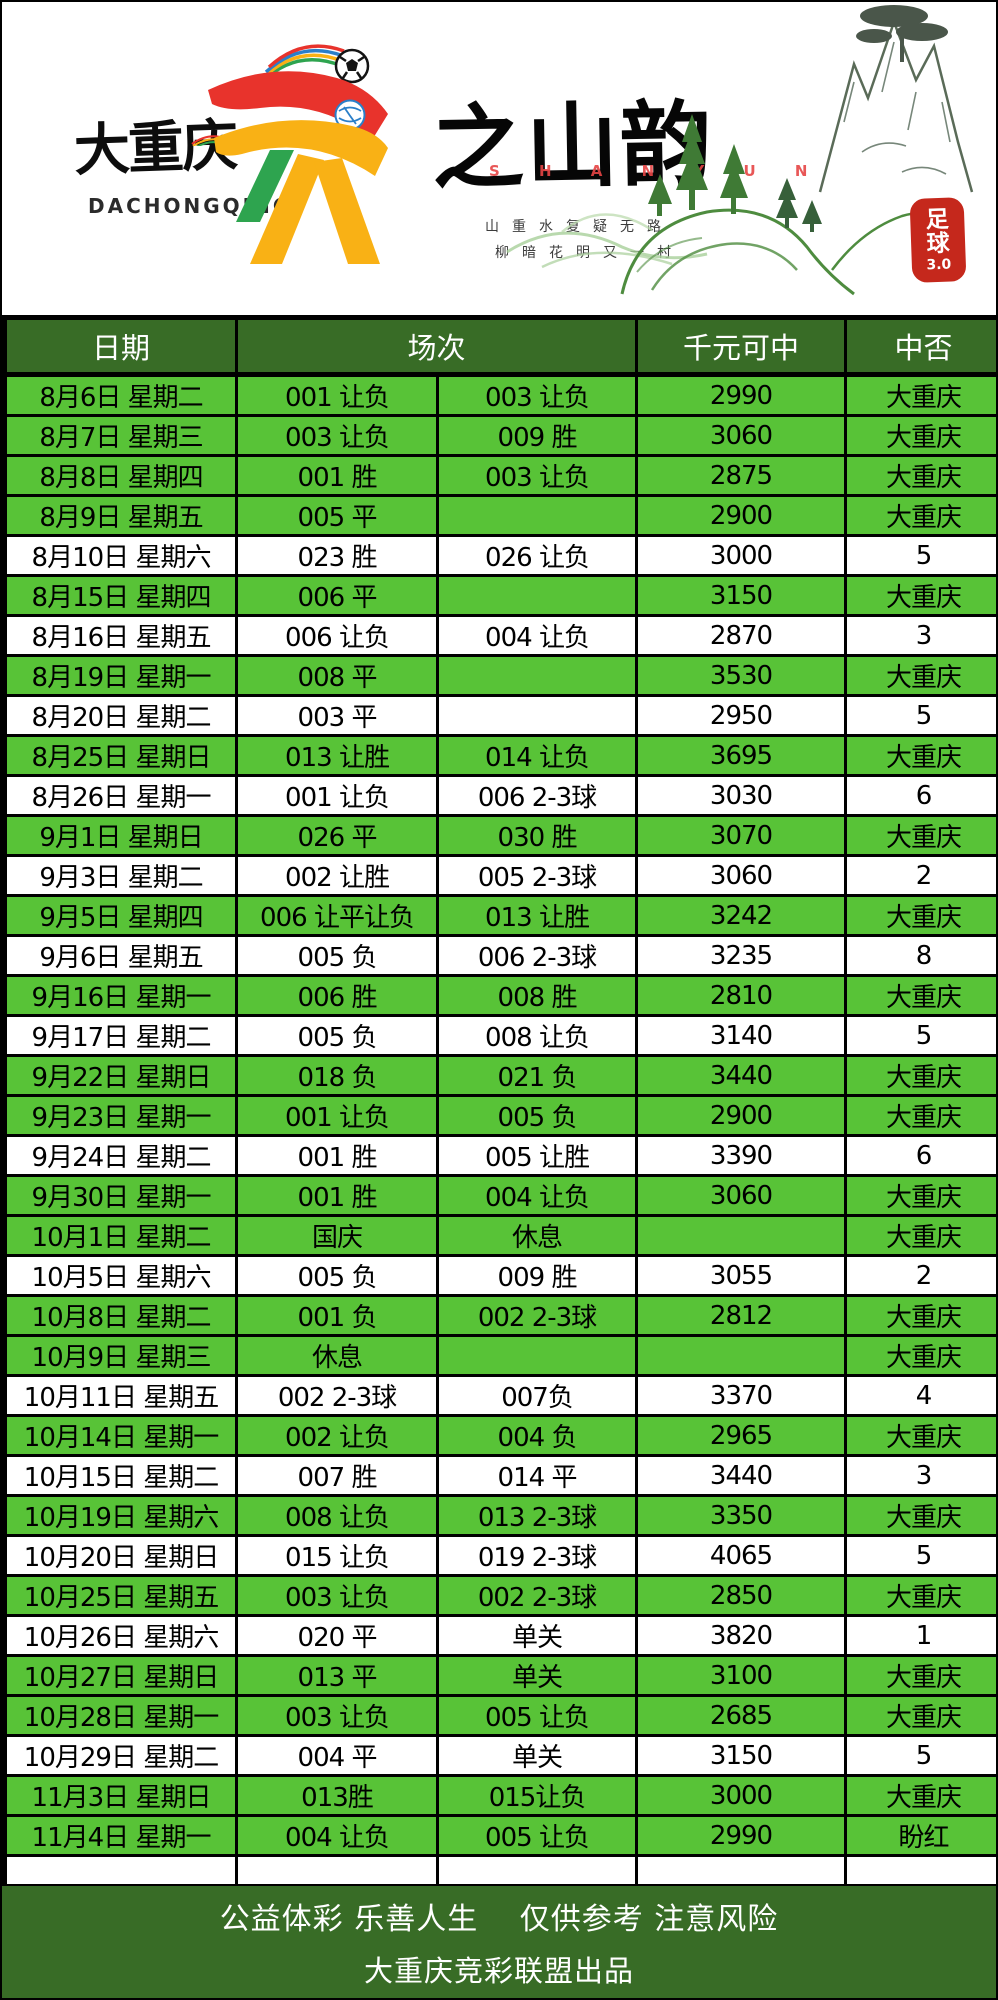  Describe the element at coordinates (120, 1115) in the screenshot. I see `cell-date: 9月23日 星期一` at that location.